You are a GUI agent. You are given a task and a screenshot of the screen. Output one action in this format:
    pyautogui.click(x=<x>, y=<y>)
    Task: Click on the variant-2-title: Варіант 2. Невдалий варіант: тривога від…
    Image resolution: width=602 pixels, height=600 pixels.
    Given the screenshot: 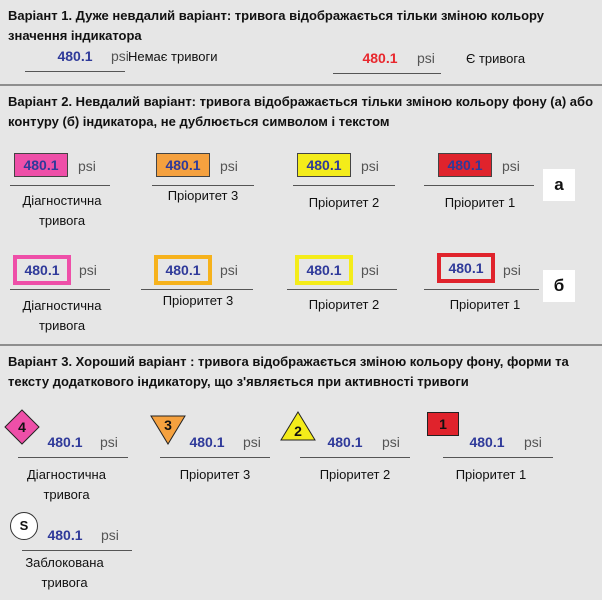 What is the action you would take?
    pyautogui.click(x=301, y=111)
    